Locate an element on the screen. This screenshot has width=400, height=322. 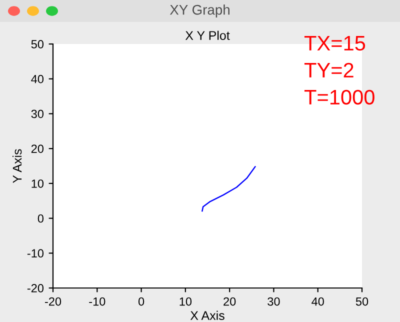
y-tick-label: 0 is located at coordinates (41, 218).